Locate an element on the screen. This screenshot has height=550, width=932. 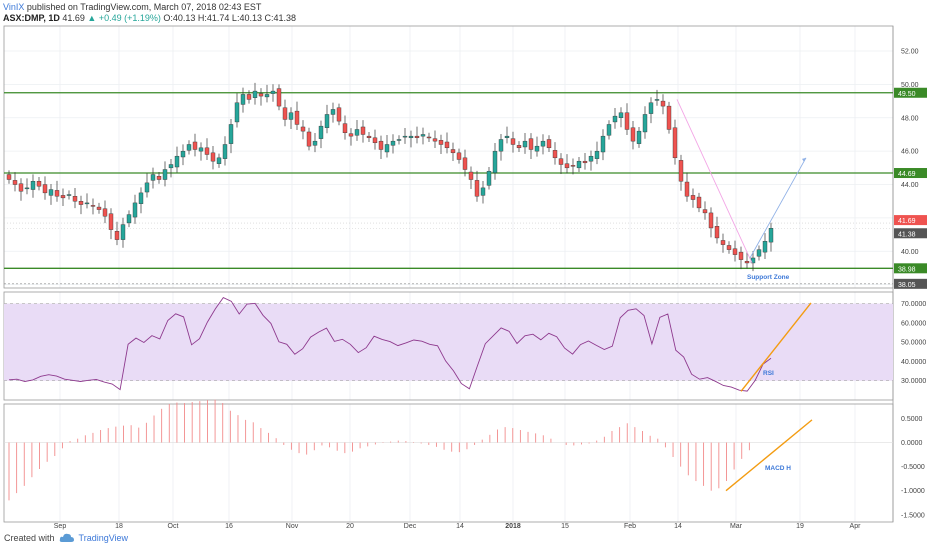
downtrend-projection-line is located at coordinates (714, 181).